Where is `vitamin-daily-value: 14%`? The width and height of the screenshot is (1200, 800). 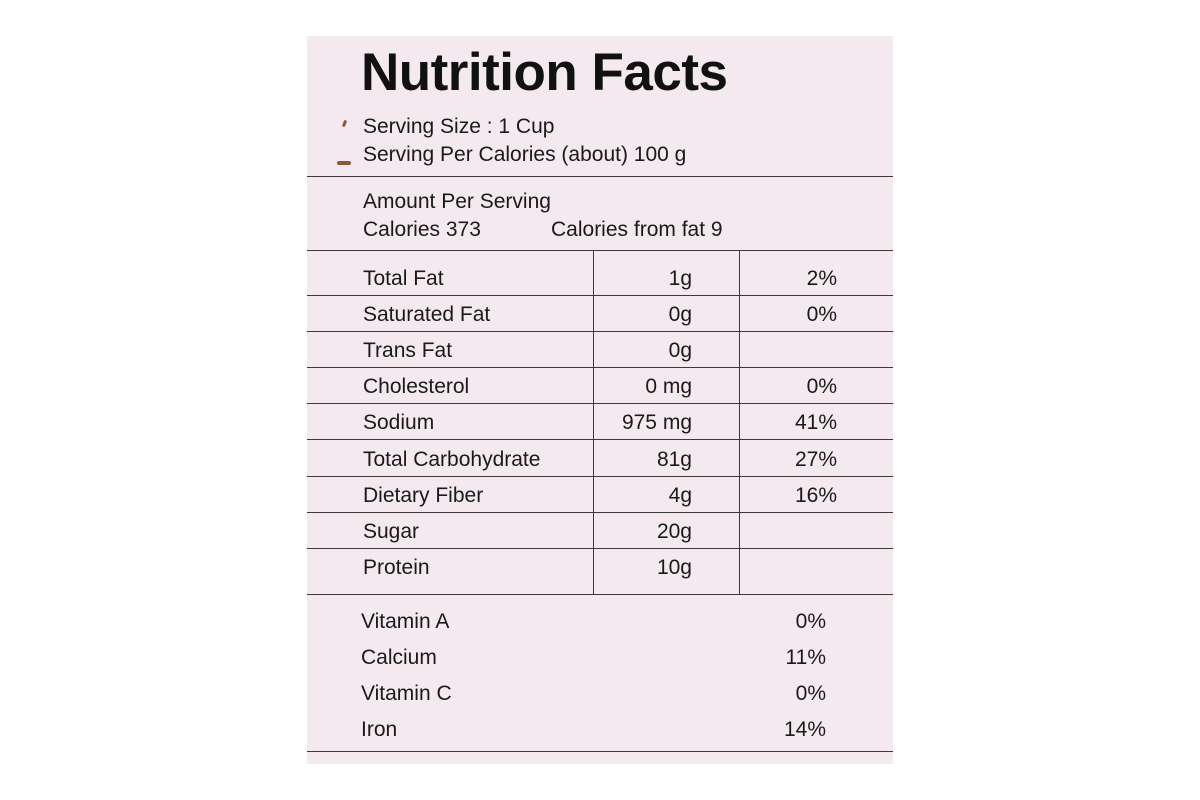
vitamin-daily-value: 14% is located at coordinates (804, 729).